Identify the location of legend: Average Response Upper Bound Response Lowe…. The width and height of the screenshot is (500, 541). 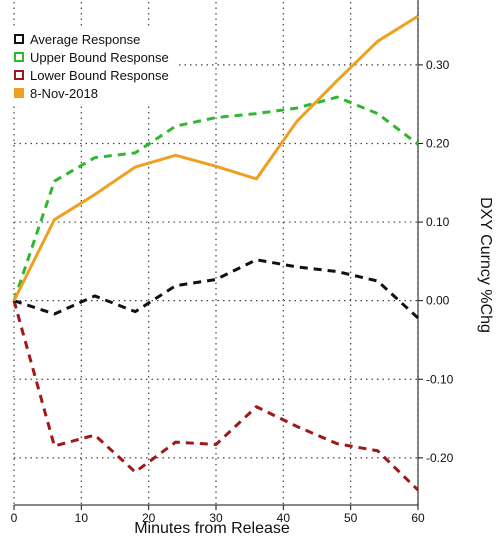
(92, 66).